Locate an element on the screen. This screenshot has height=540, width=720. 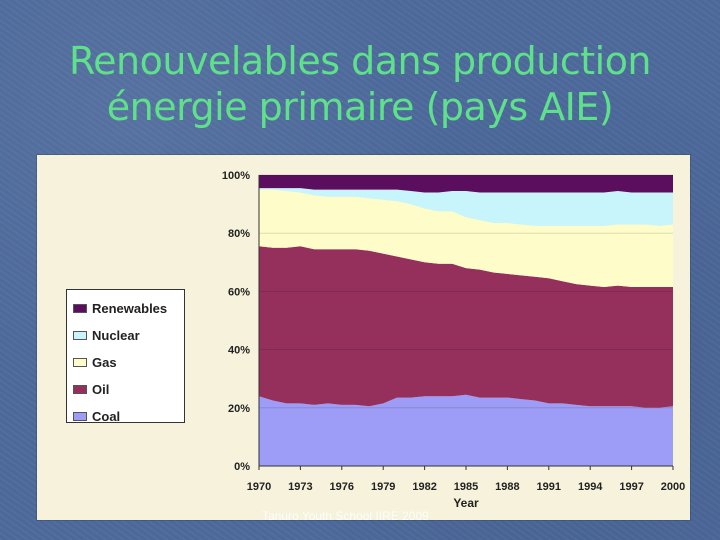
y-tick-label: 100% is located at coordinates (236, 176).